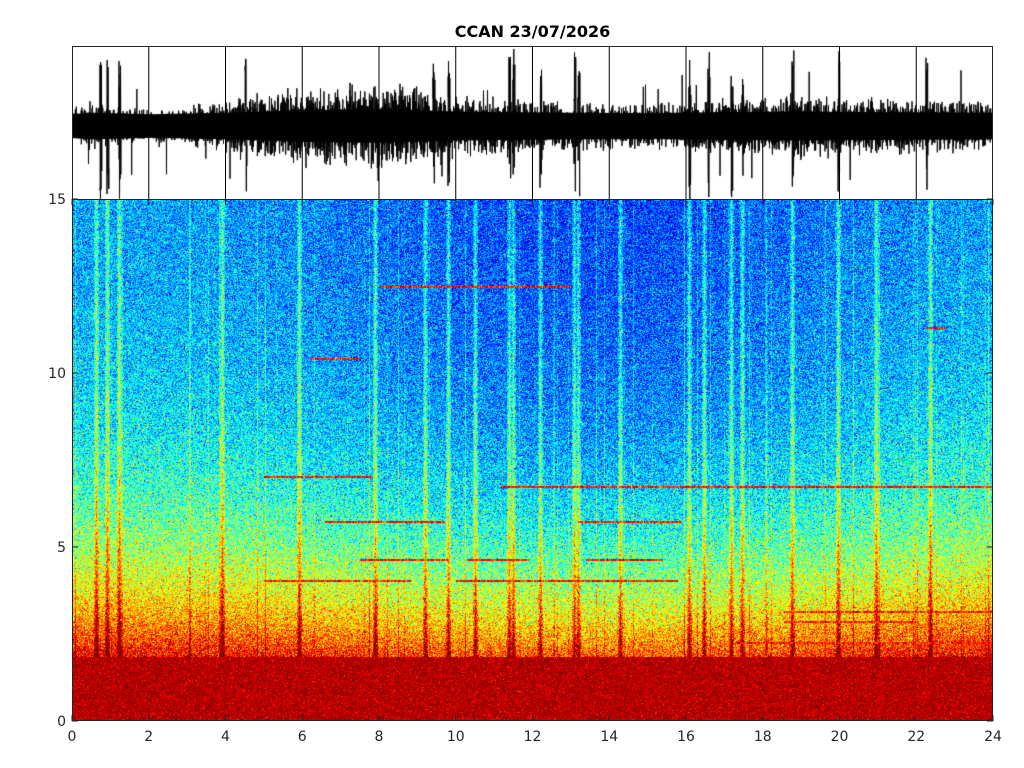 Image resolution: width=1024 pixels, height=768 pixels. I want to click on x-tick-label: 4, so click(225, 737).